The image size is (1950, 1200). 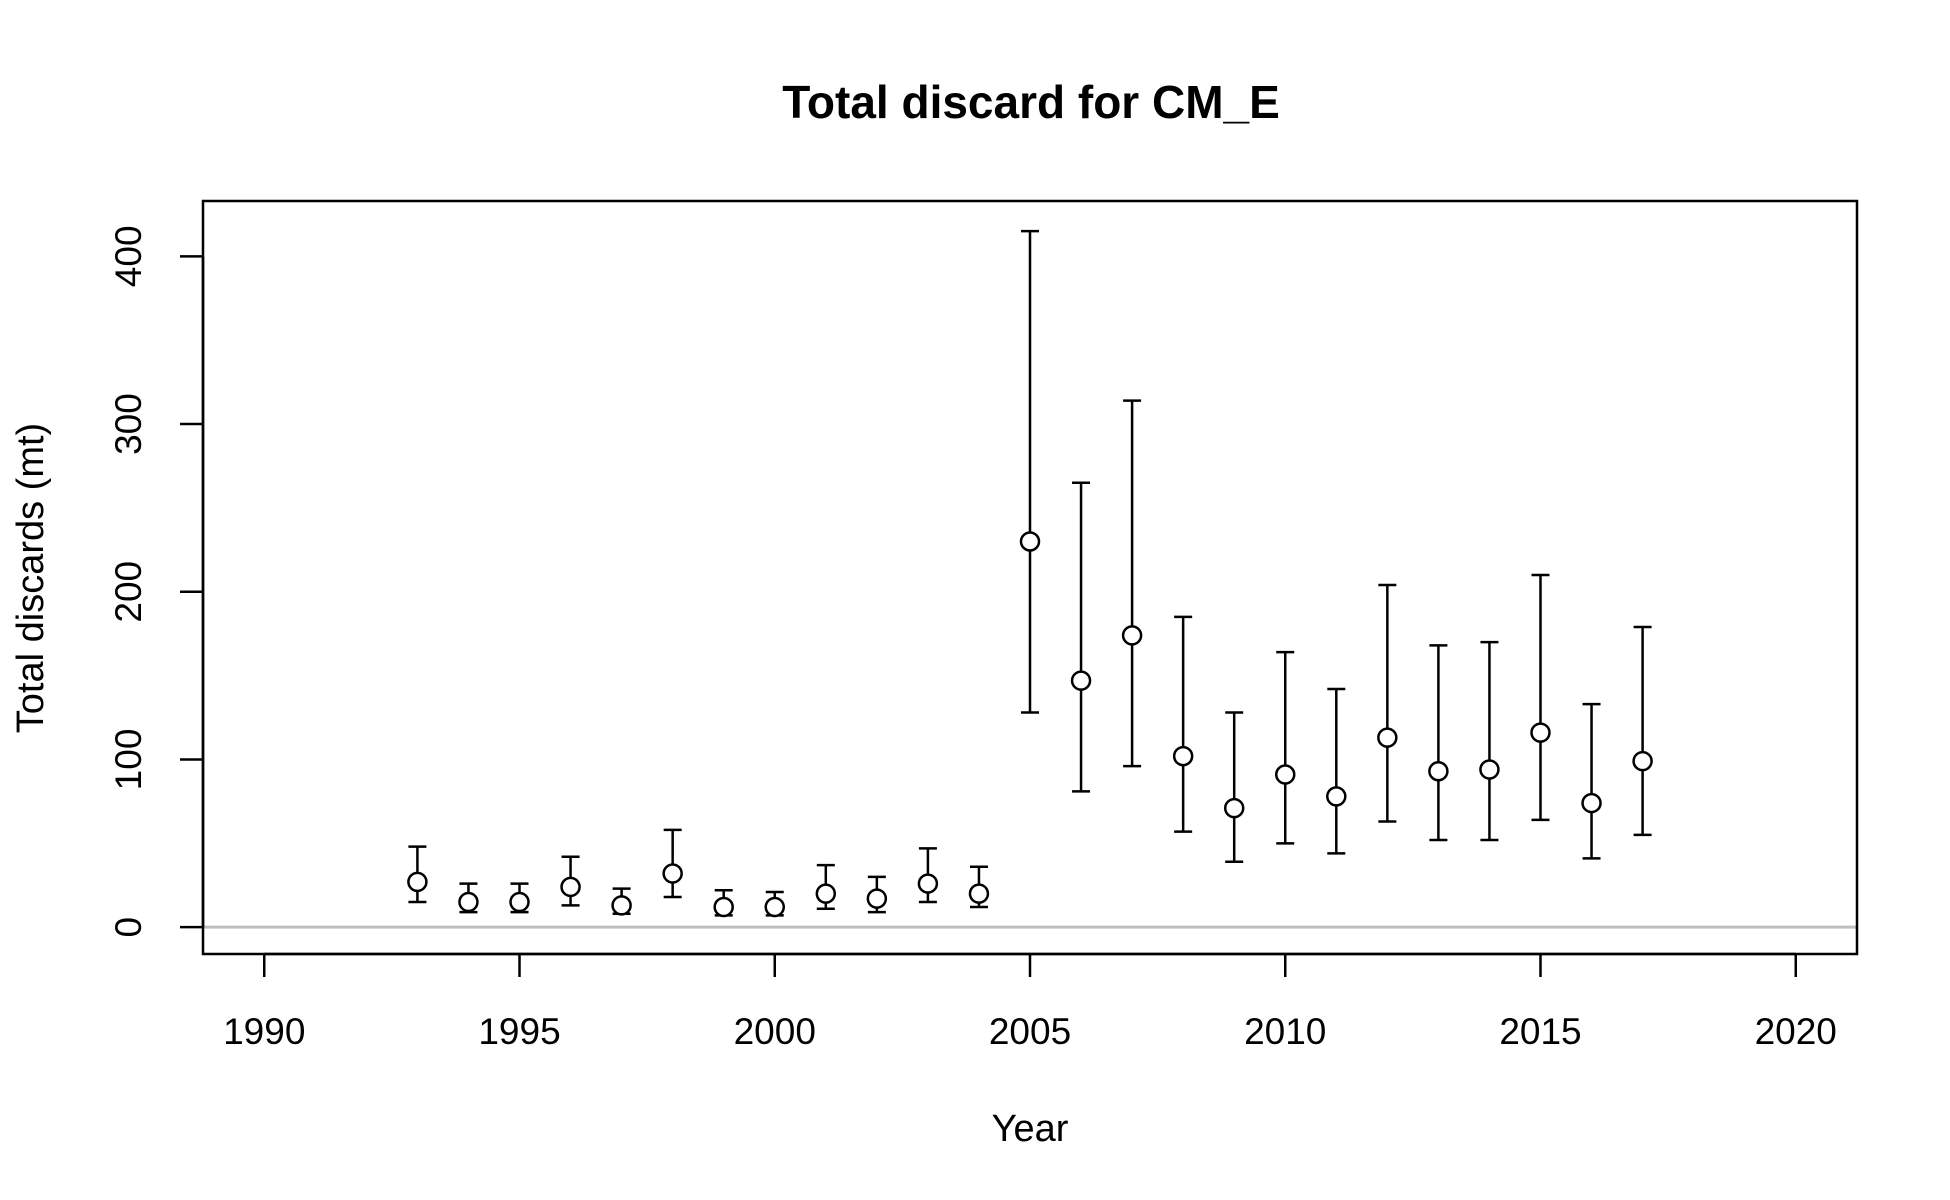 I want to click on y-tick-label: 300, so click(x=128, y=424).